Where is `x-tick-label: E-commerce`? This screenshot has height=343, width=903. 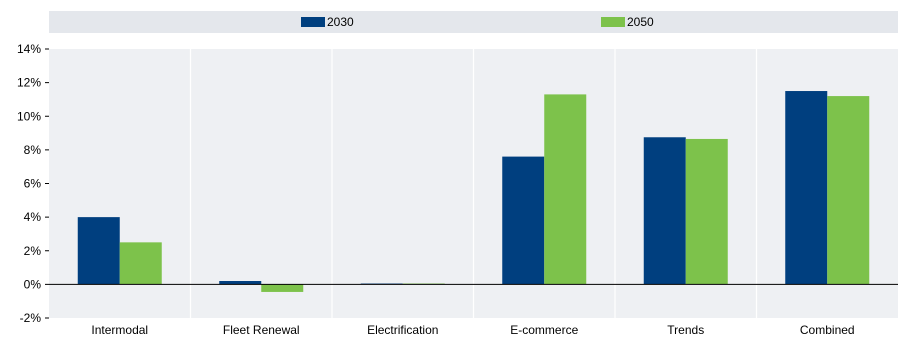 x-tick-label: E-commerce is located at coordinates (544, 330).